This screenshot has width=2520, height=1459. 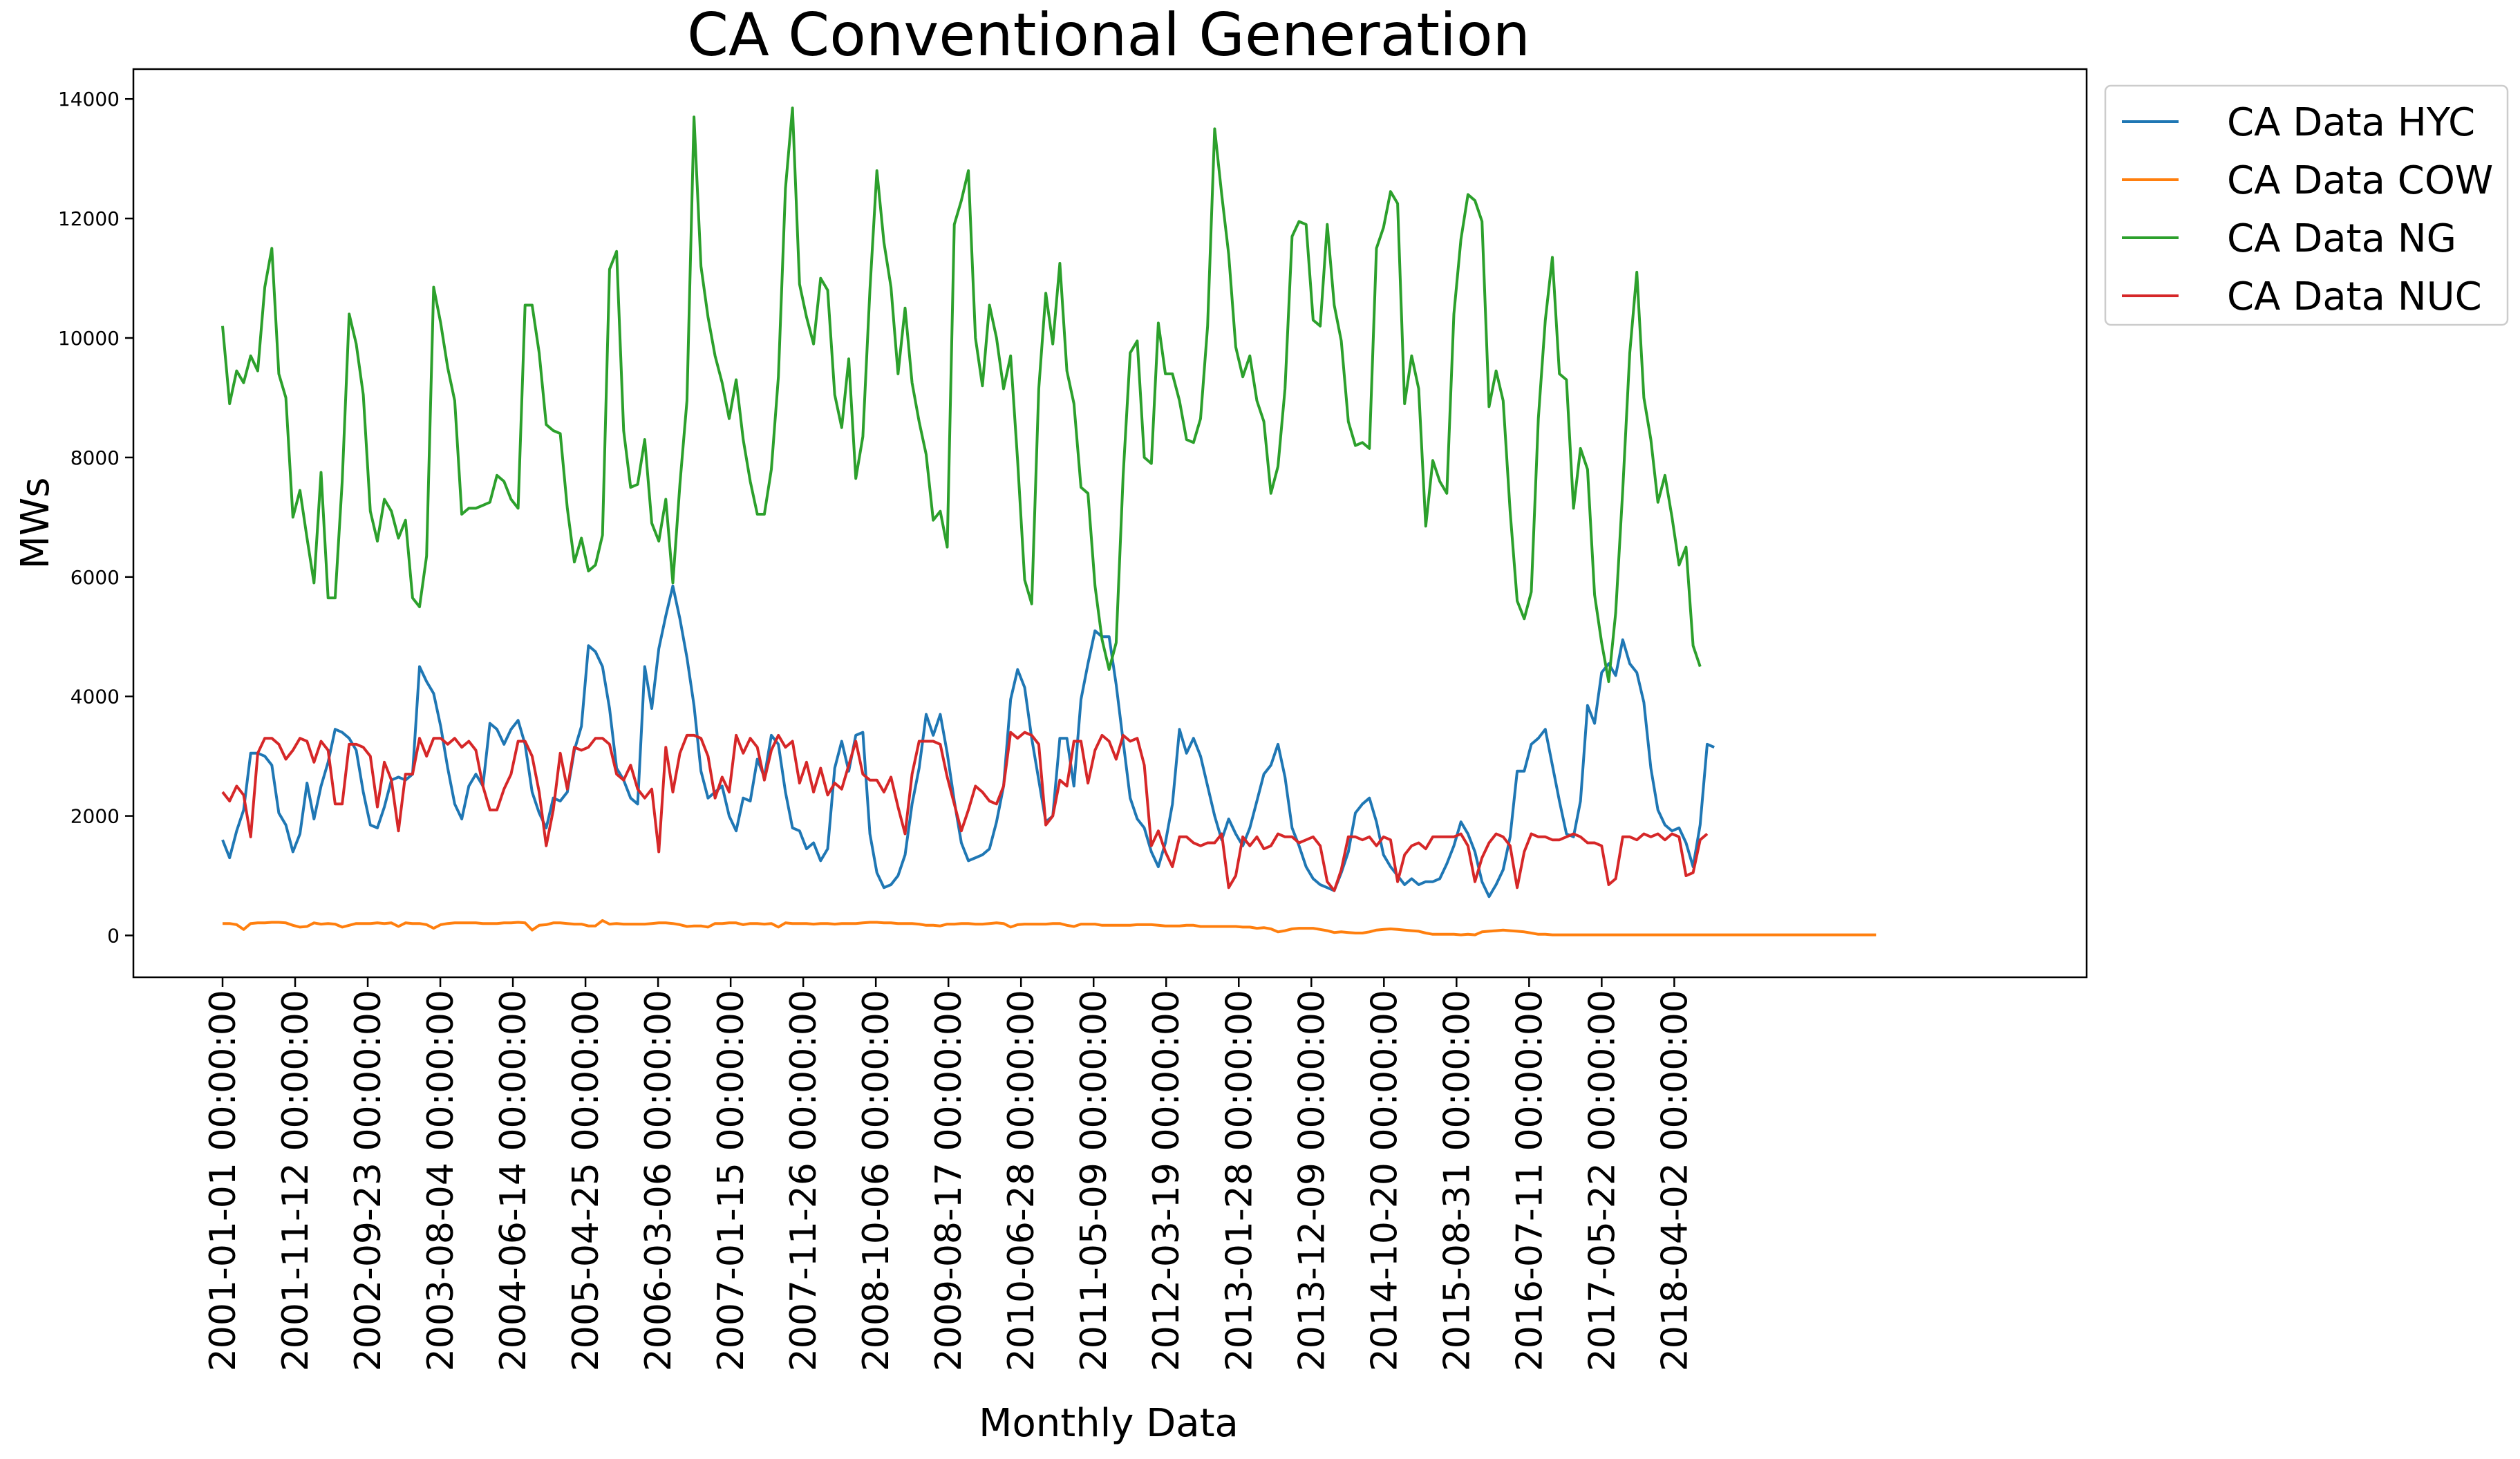 I want to click on x-tick-label: 2009-08-17 00:00:00, so click(x=949, y=1180).